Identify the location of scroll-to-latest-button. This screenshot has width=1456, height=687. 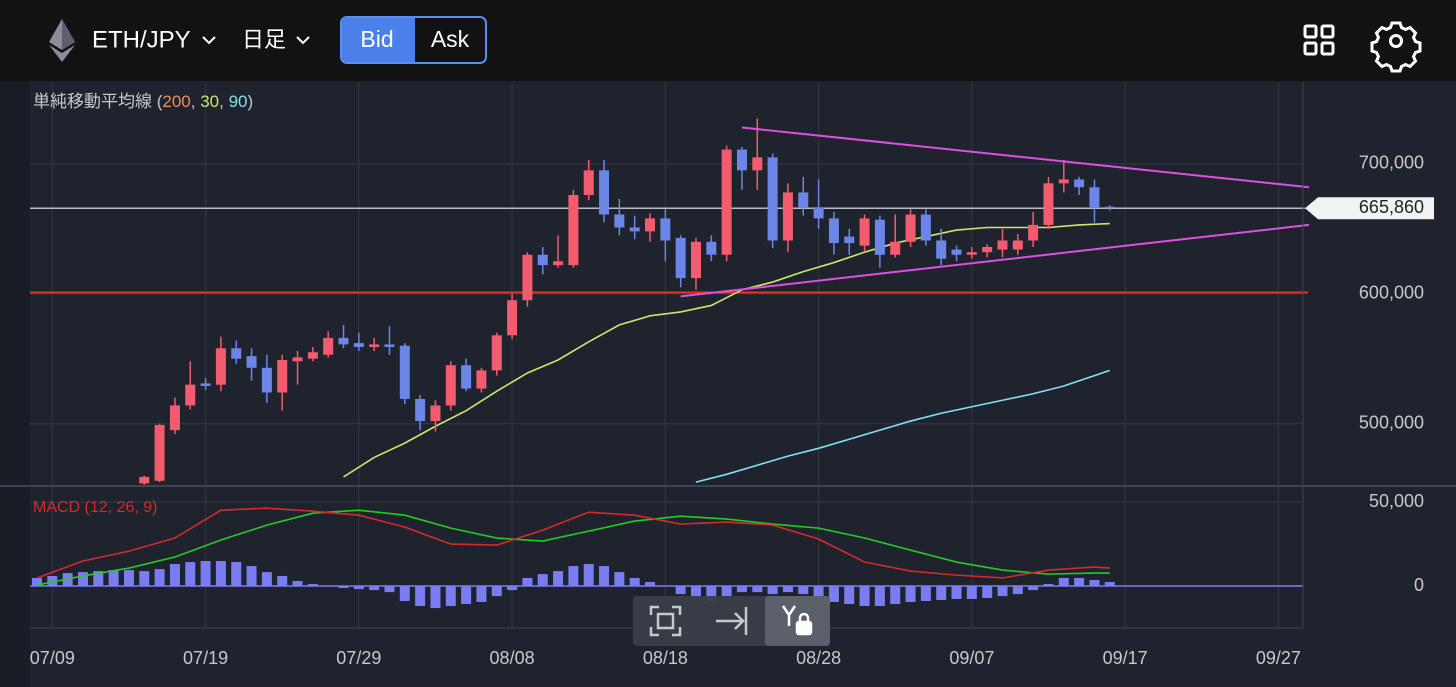
(732, 621).